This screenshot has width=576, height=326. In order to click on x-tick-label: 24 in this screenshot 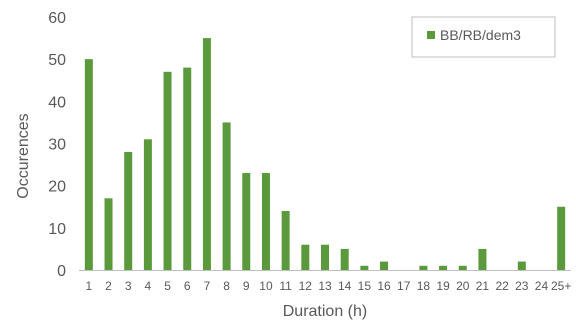, I will do `click(542, 286)`.